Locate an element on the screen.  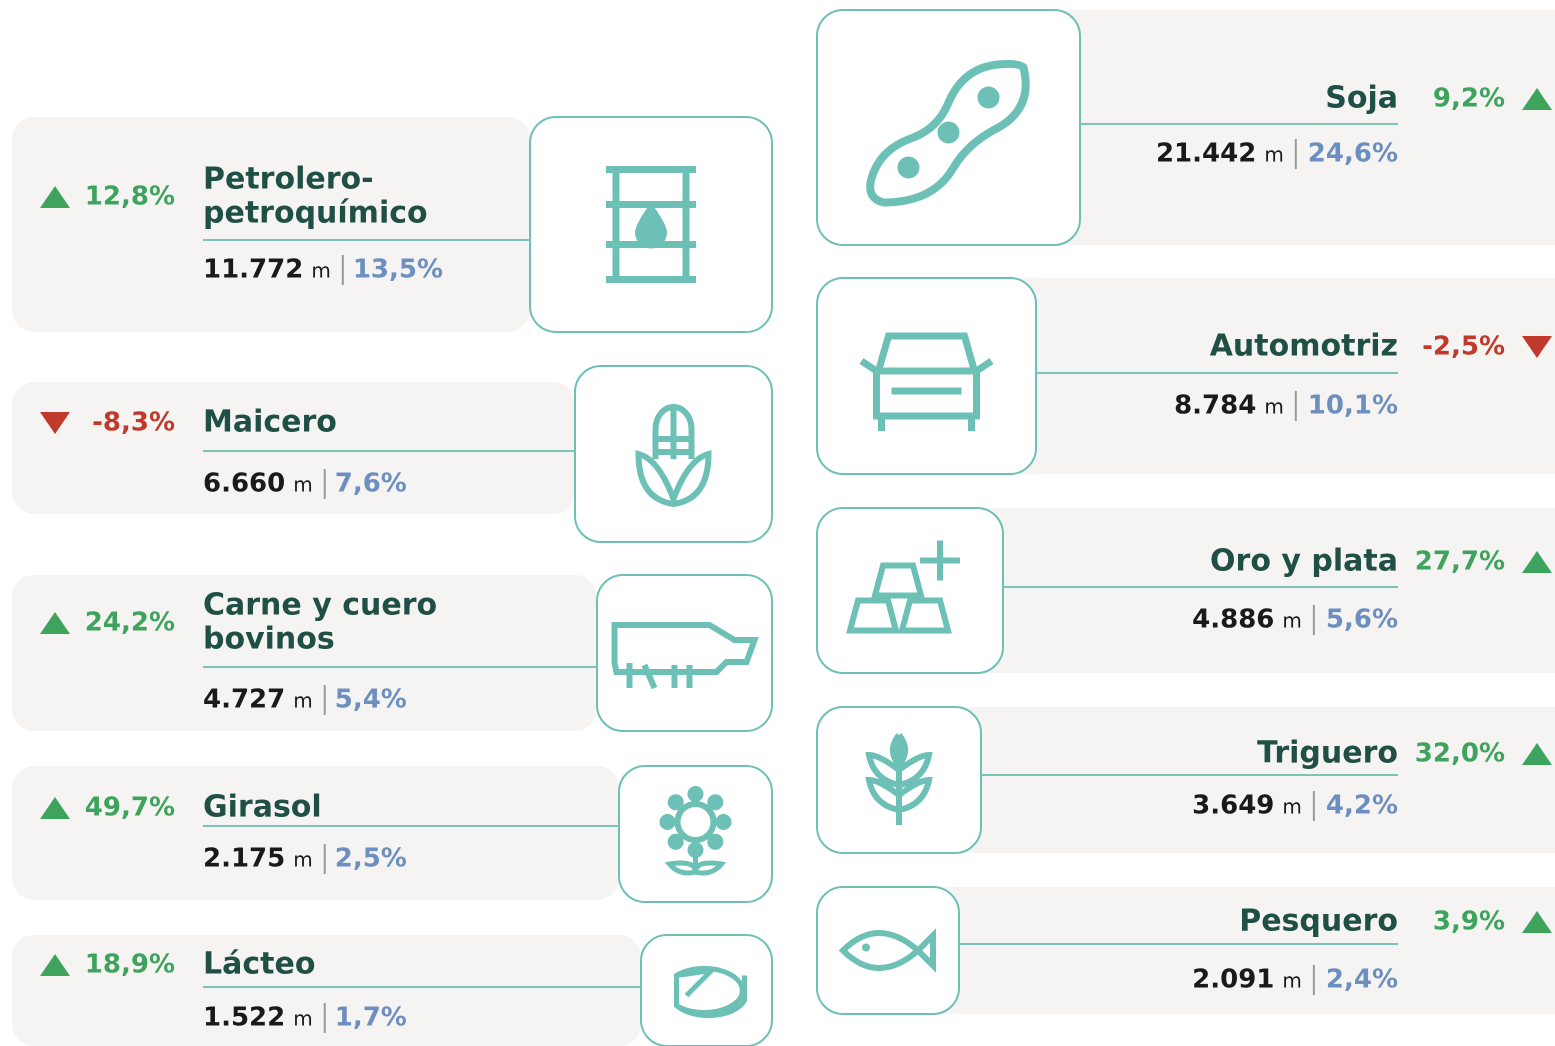
sector-name: Oro y plata is located at coordinates (1304, 561).